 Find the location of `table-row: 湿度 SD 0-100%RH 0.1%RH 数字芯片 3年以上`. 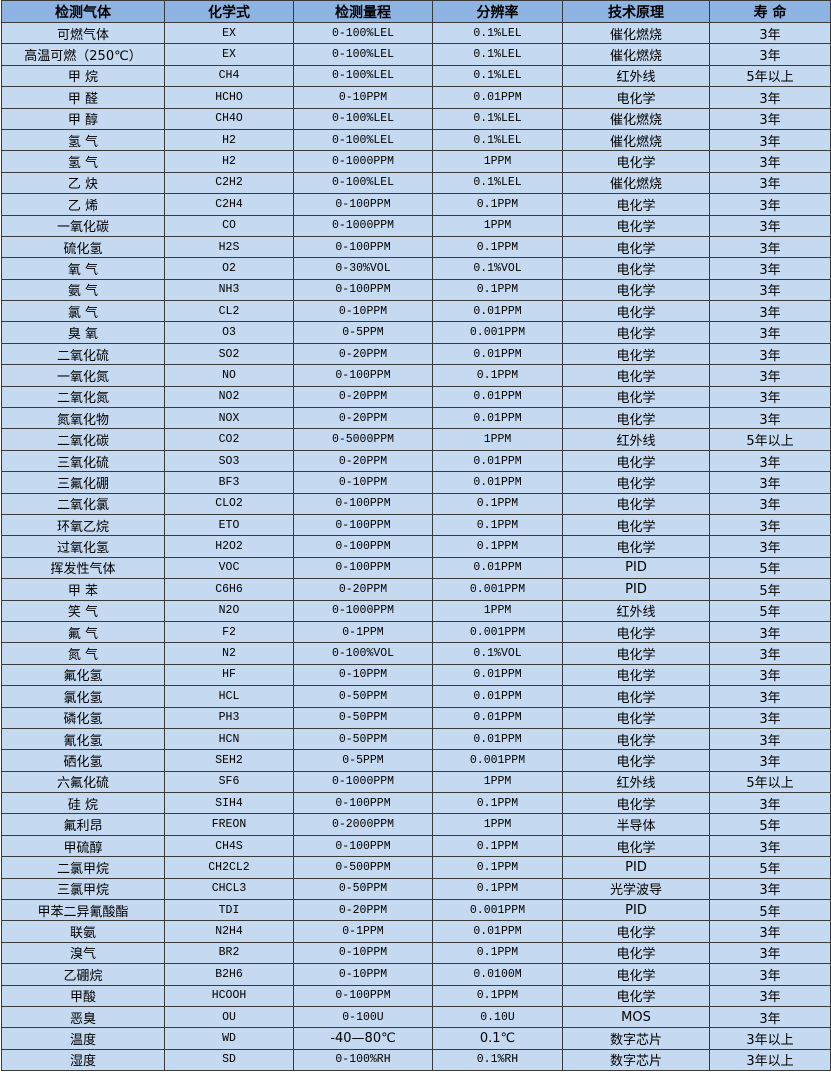

table-row: 湿度 SD 0-100%RH 0.1%RH 数字芯片 3年以上 is located at coordinates (416, 1060).